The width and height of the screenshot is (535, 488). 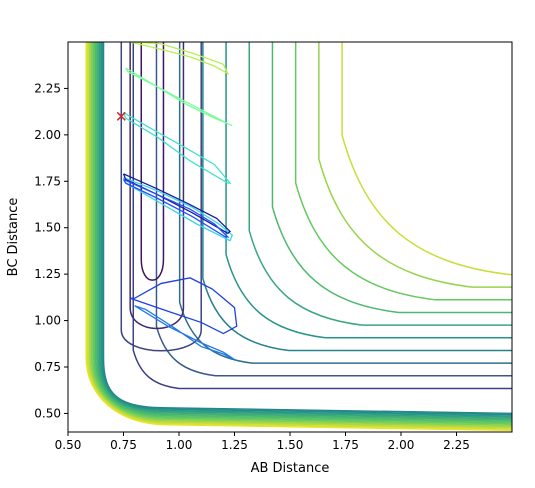 I want to click on y-axis-label: BC Distance, so click(x=13, y=237).